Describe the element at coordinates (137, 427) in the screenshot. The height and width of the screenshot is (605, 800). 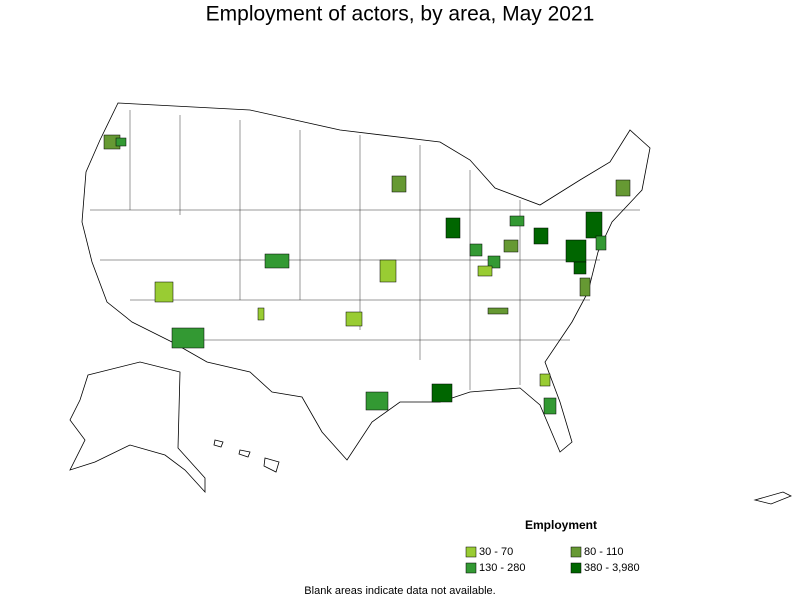
I see `alaska` at that location.